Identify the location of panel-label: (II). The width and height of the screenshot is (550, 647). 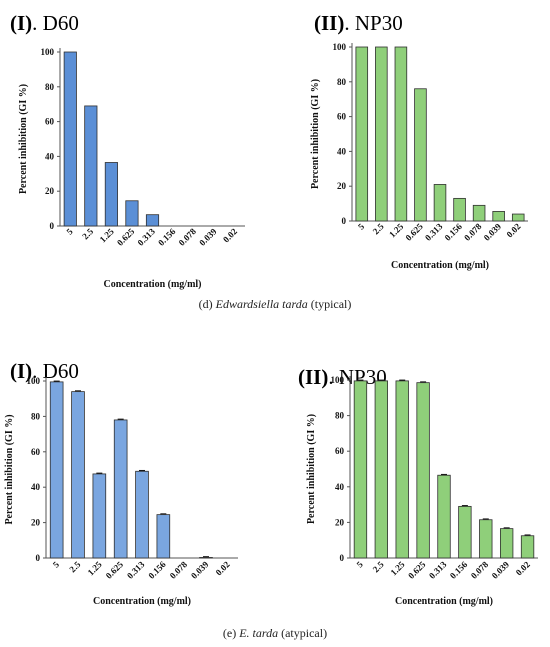
(313, 377).